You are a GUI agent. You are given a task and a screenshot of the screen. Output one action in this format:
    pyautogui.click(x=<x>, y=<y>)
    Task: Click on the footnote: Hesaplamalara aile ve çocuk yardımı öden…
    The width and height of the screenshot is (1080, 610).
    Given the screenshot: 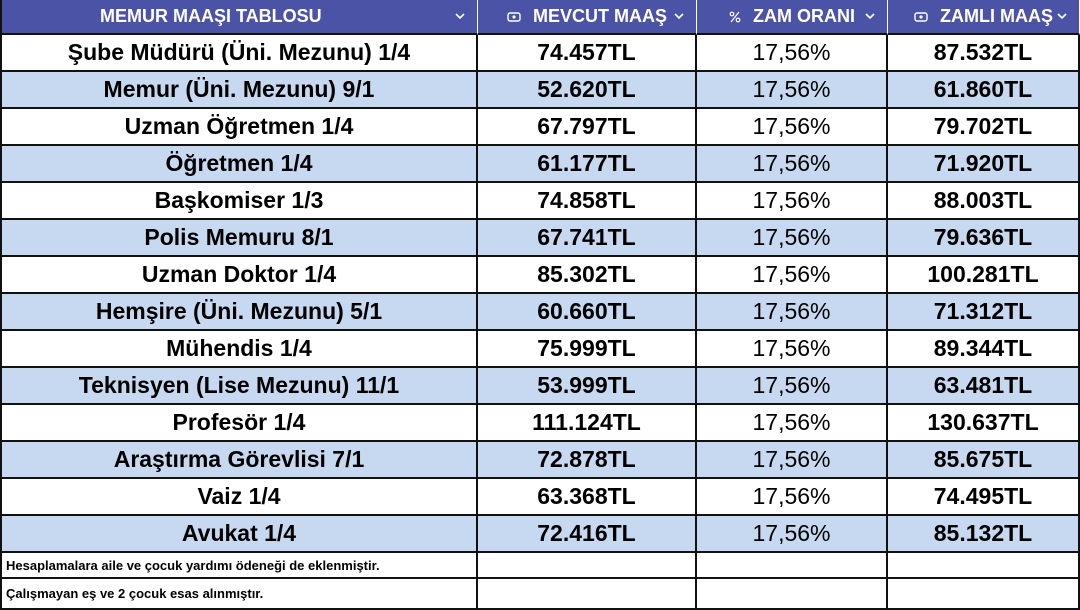 What is the action you would take?
    pyautogui.click(x=239, y=566)
    